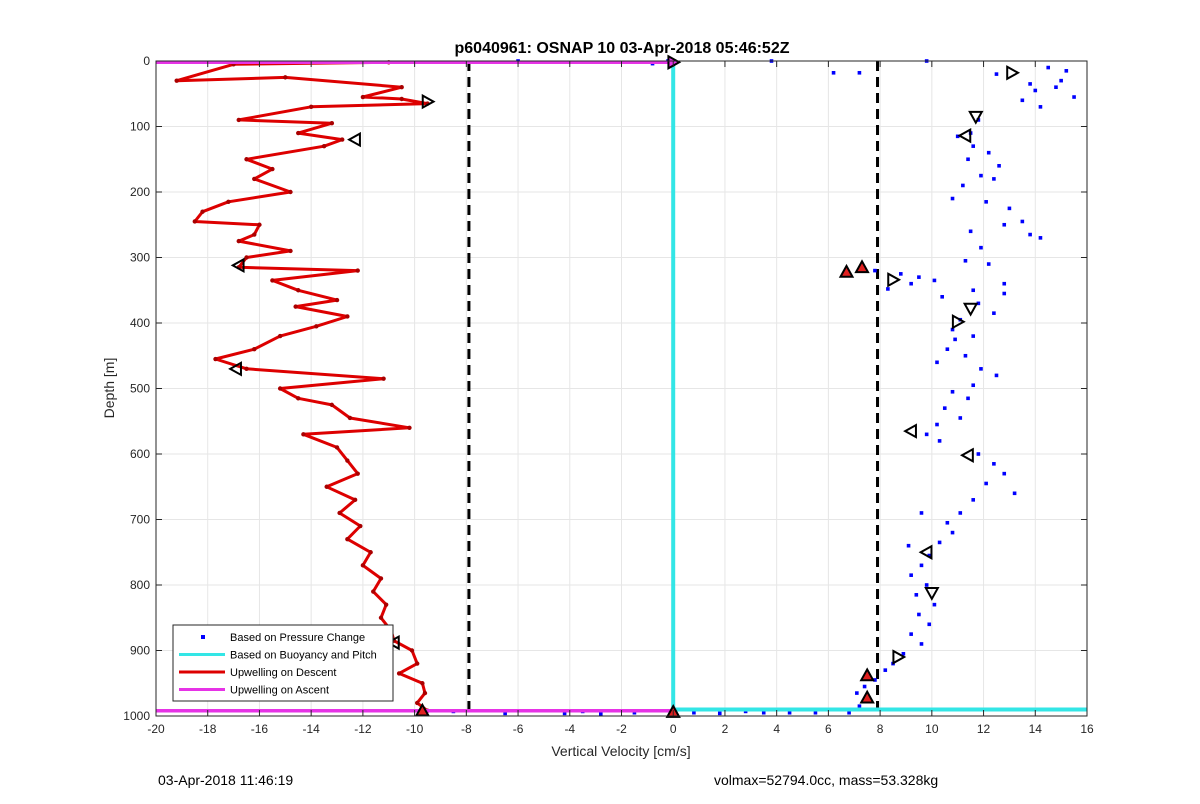  What do you see at coordinates (1036, 729) in the screenshot?
I see `x-tick-label: 14` at bounding box center [1036, 729].